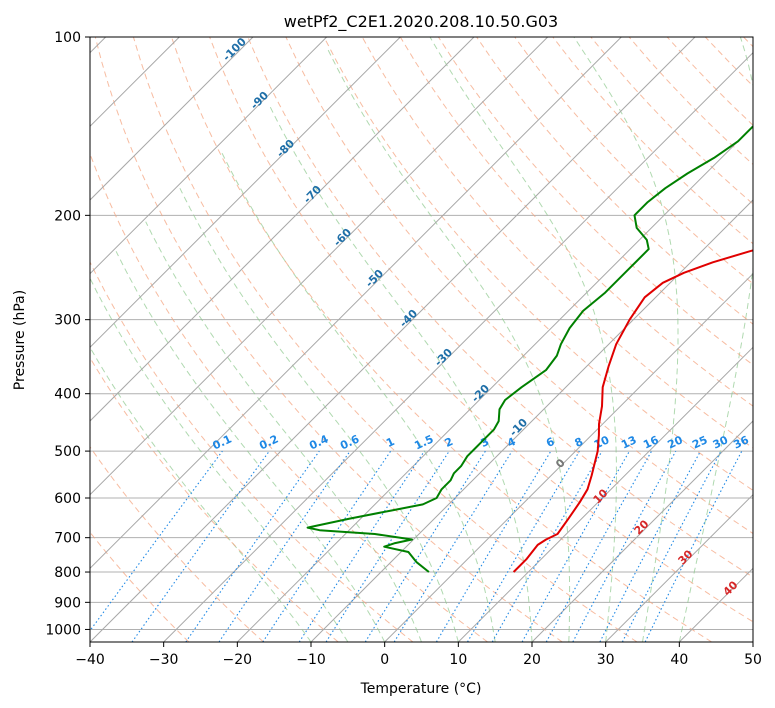 Image resolution: width=775 pixels, height=708 pixels. Describe the element at coordinates (20, 340) in the screenshot. I see `y-axis-label: Pressure (hPa)` at that location.